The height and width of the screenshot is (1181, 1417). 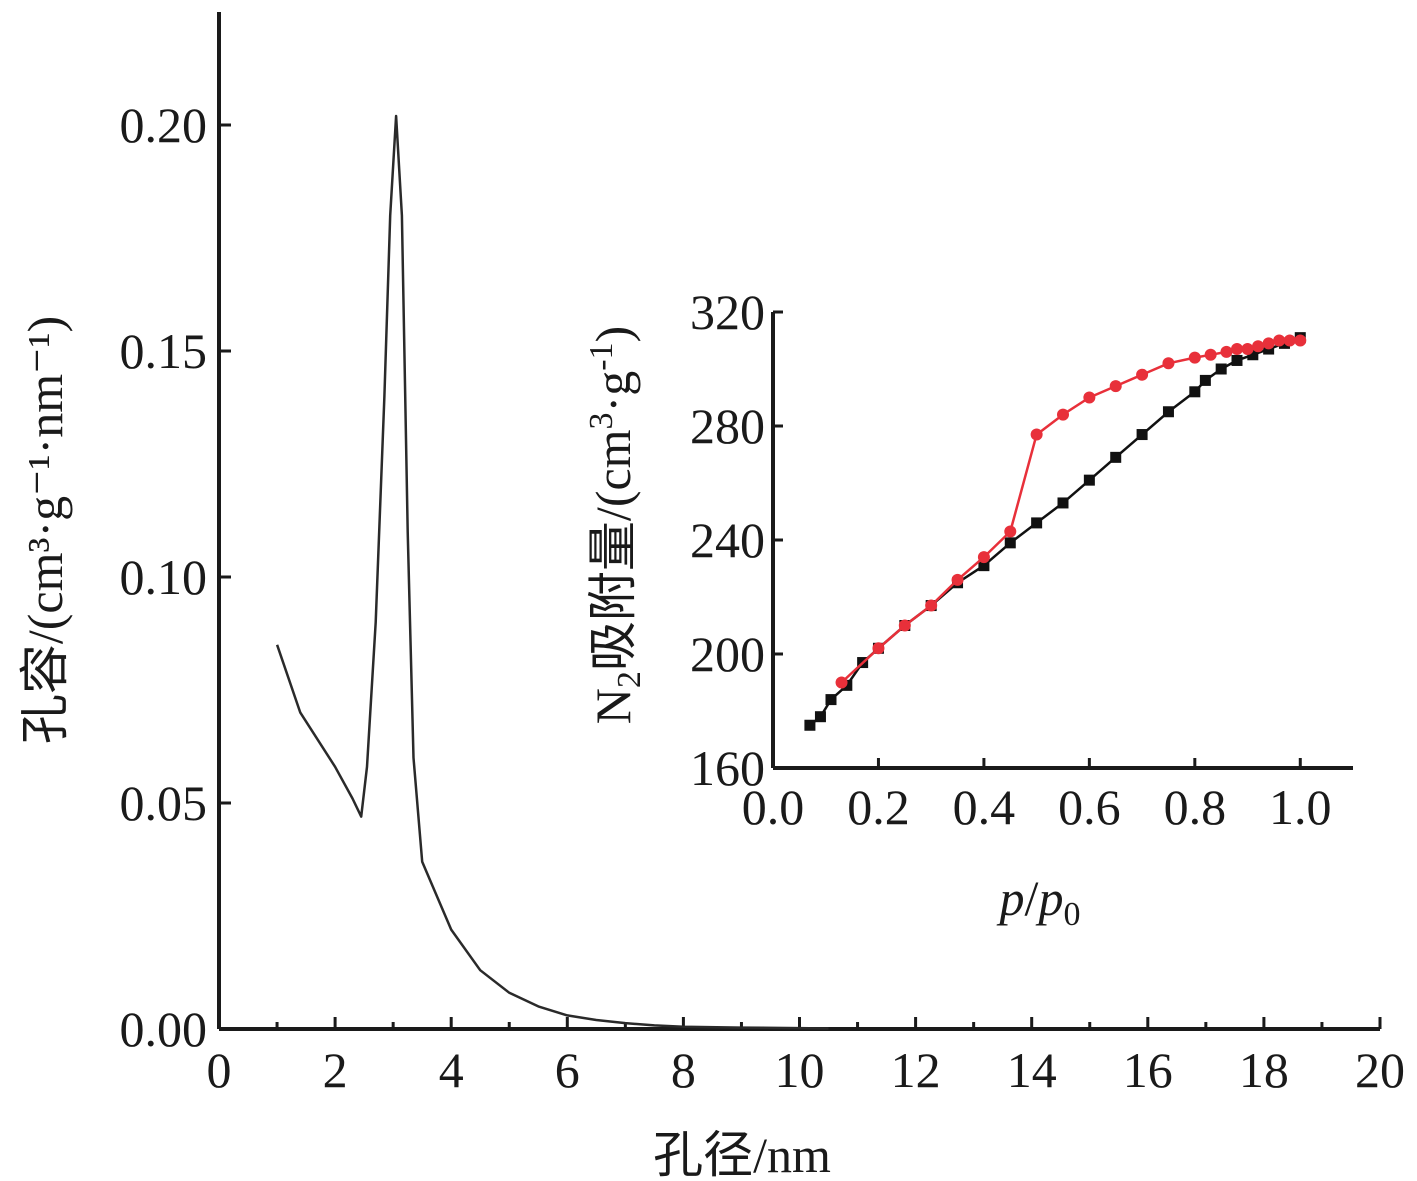 I want to click on main-x-tick-label: 0, so click(x=219, y=1070).